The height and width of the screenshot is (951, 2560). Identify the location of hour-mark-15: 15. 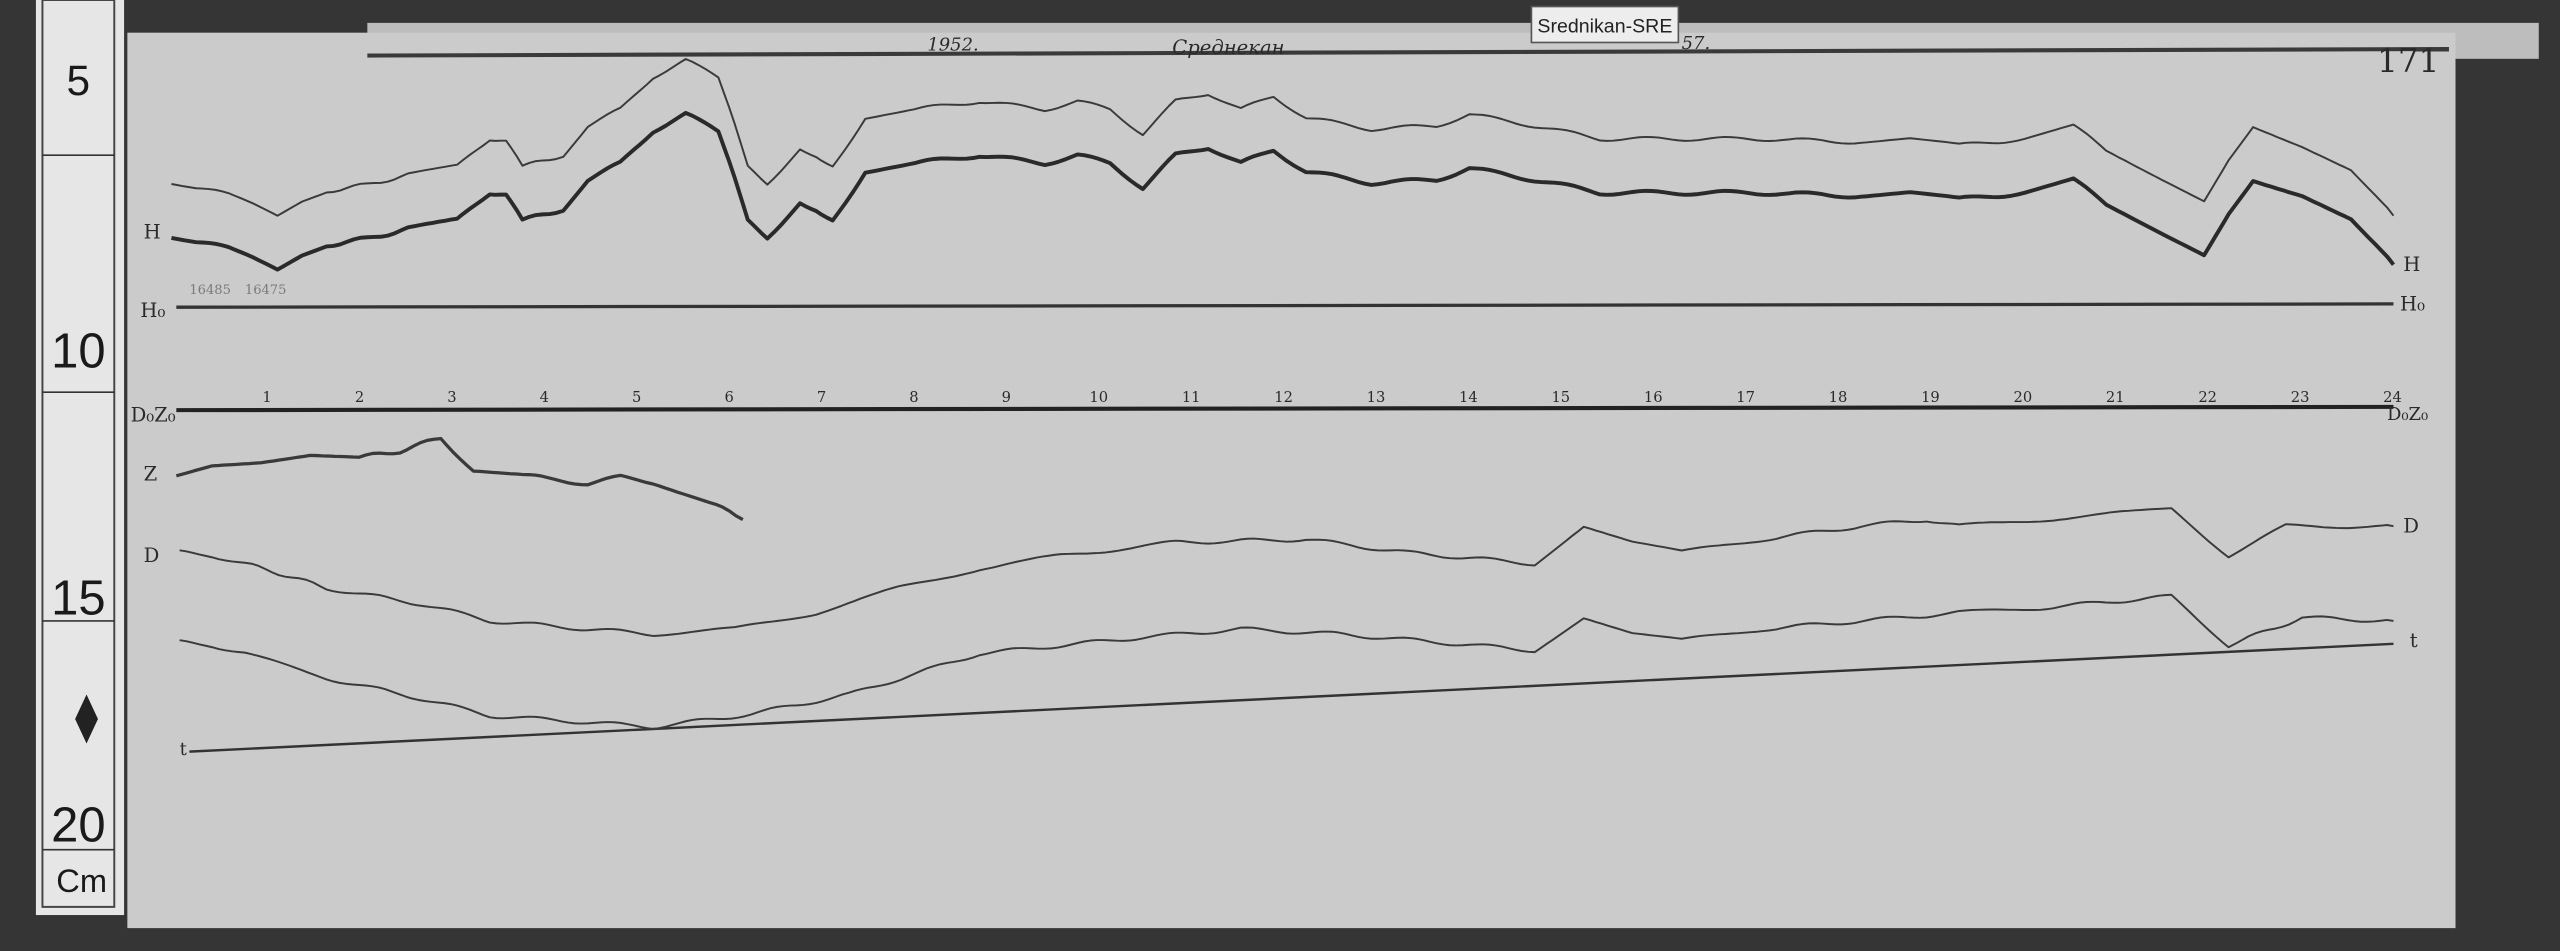
(1560, 397).